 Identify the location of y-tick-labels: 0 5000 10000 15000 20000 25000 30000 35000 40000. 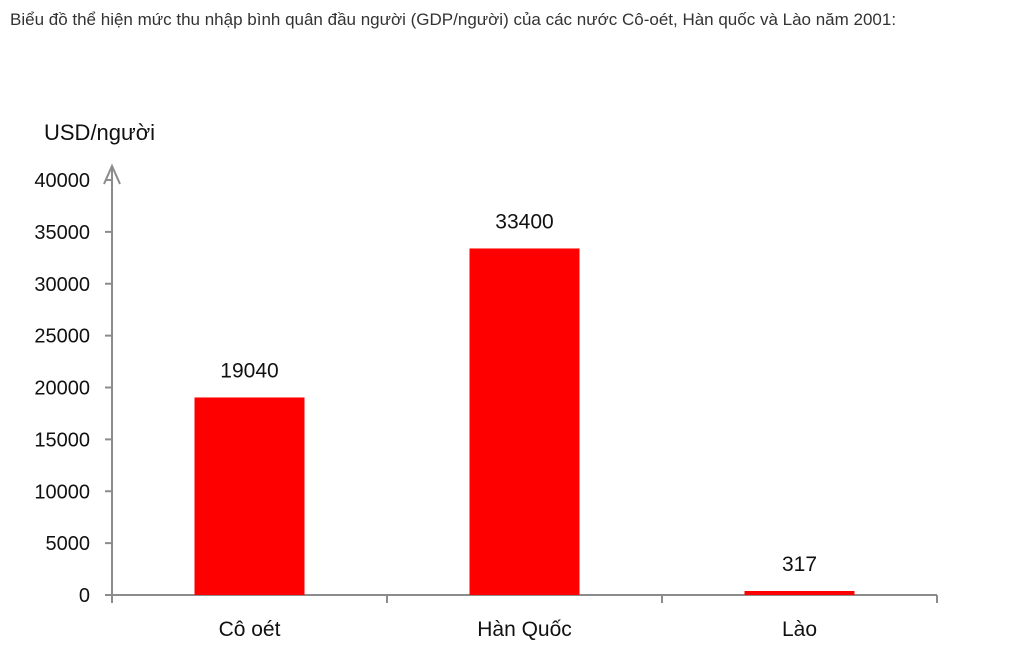
(62, 388).